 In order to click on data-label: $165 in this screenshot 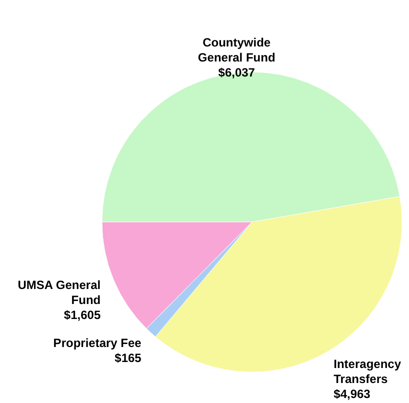, I will do `click(128, 358)`.